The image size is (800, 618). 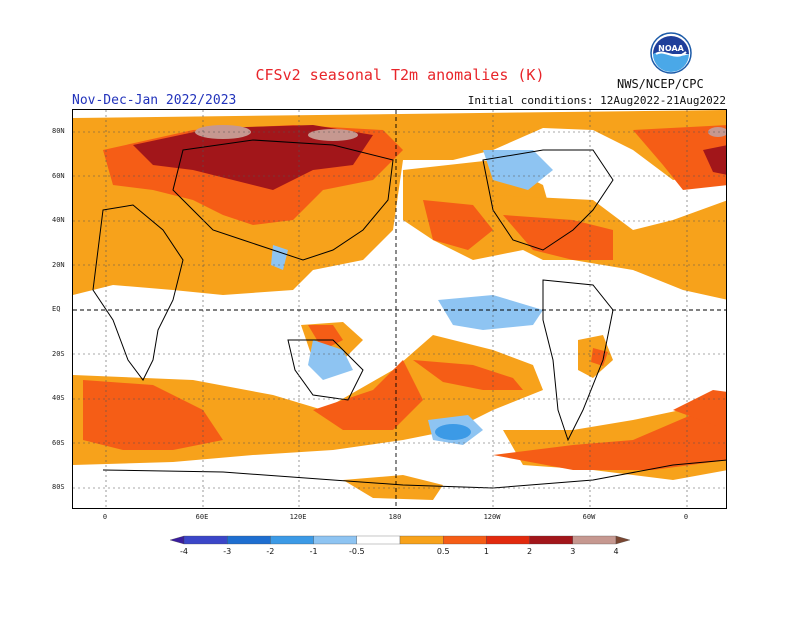 What do you see at coordinates (56, 309) in the screenshot?
I see `lat-label-eq: EQ` at bounding box center [56, 309].